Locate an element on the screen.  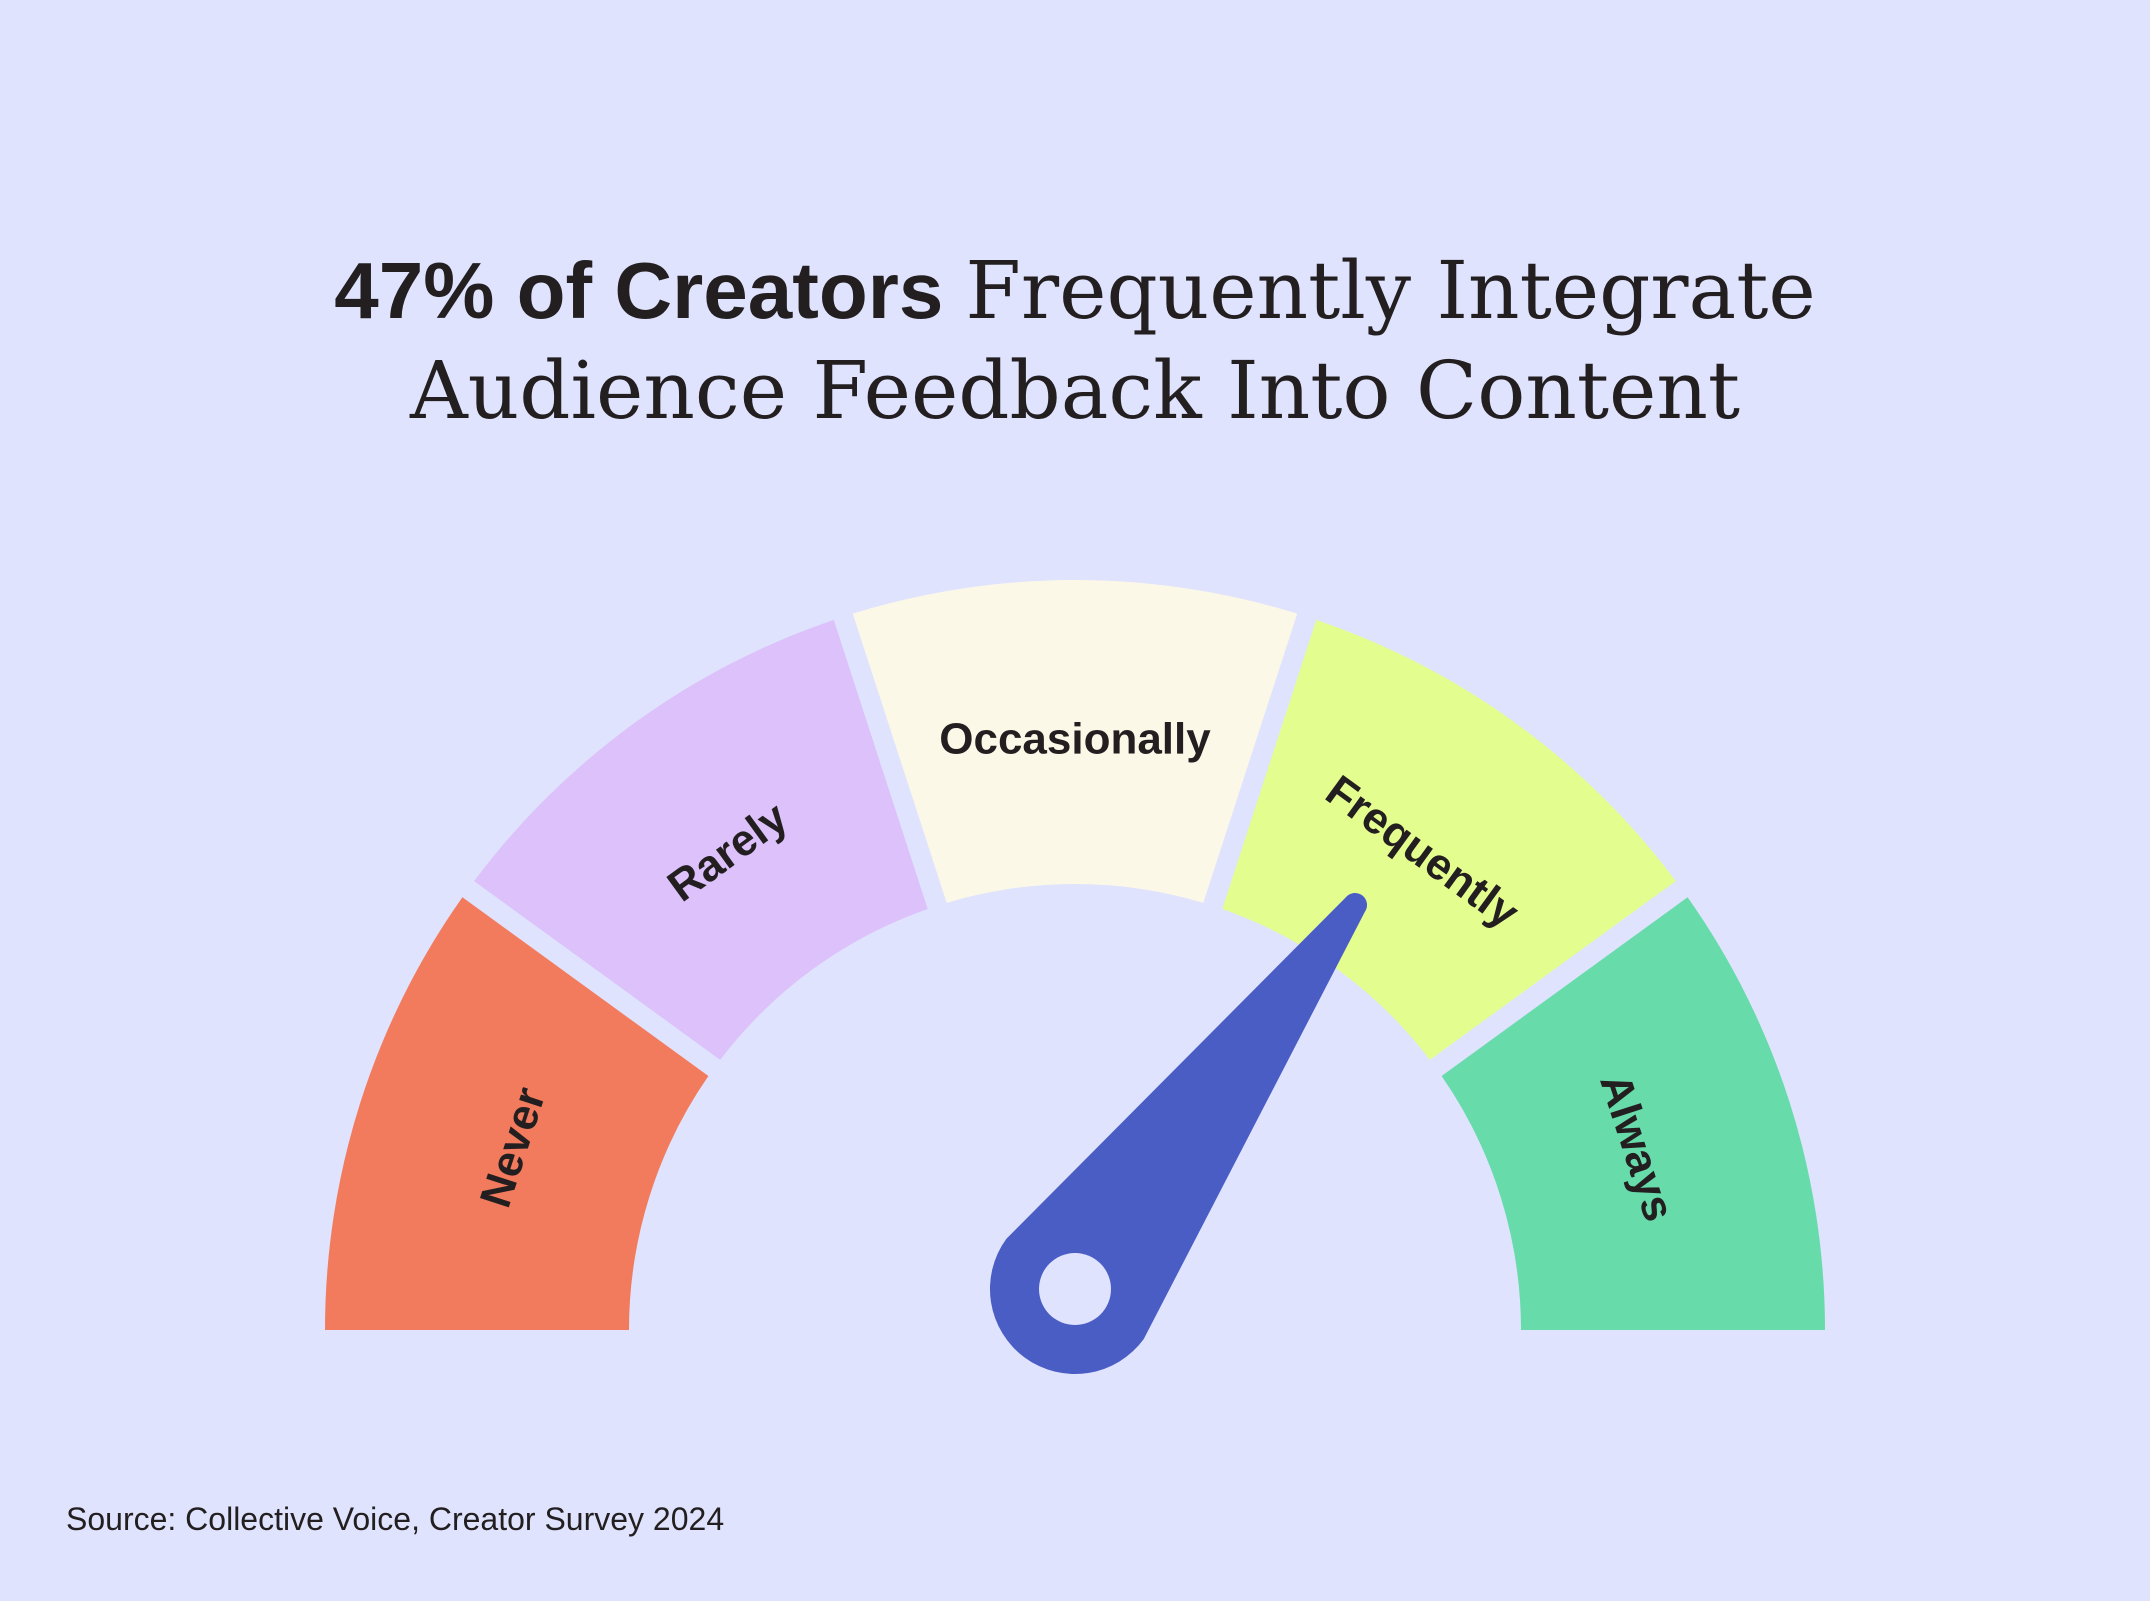
title-line: Audience Feedback Into Content is located at coordinates (1074, 390).